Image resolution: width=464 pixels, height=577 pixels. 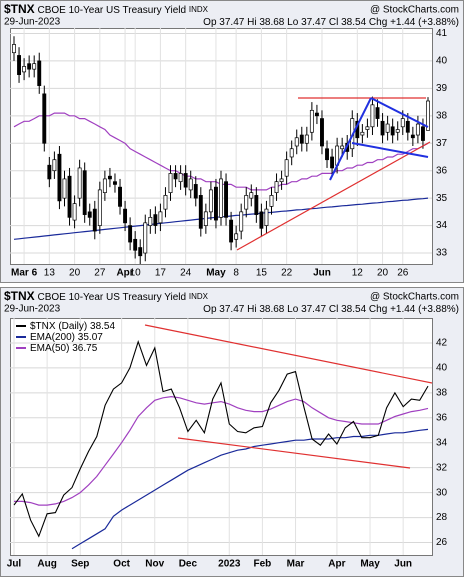 I want to click on y-tick-label: 26, so click(x=442, y=542).